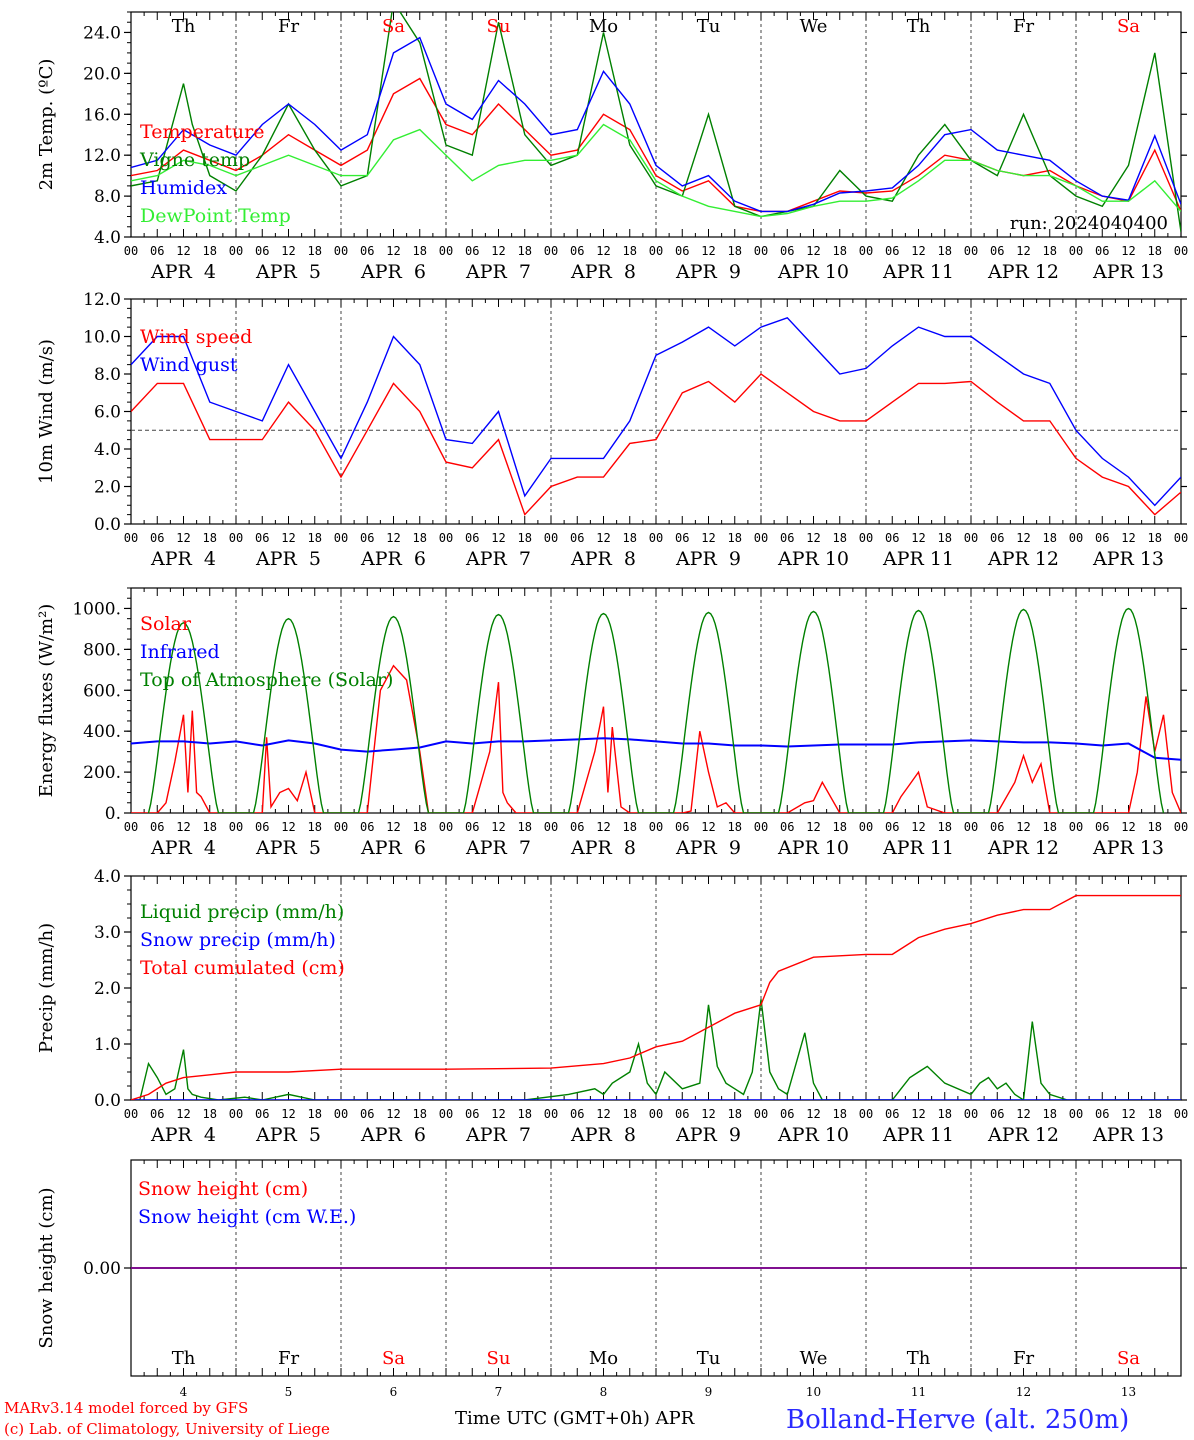 The width and height of the screenshot is (1194, 1440). I want to click on series-wind-speed, so click(656, 444).